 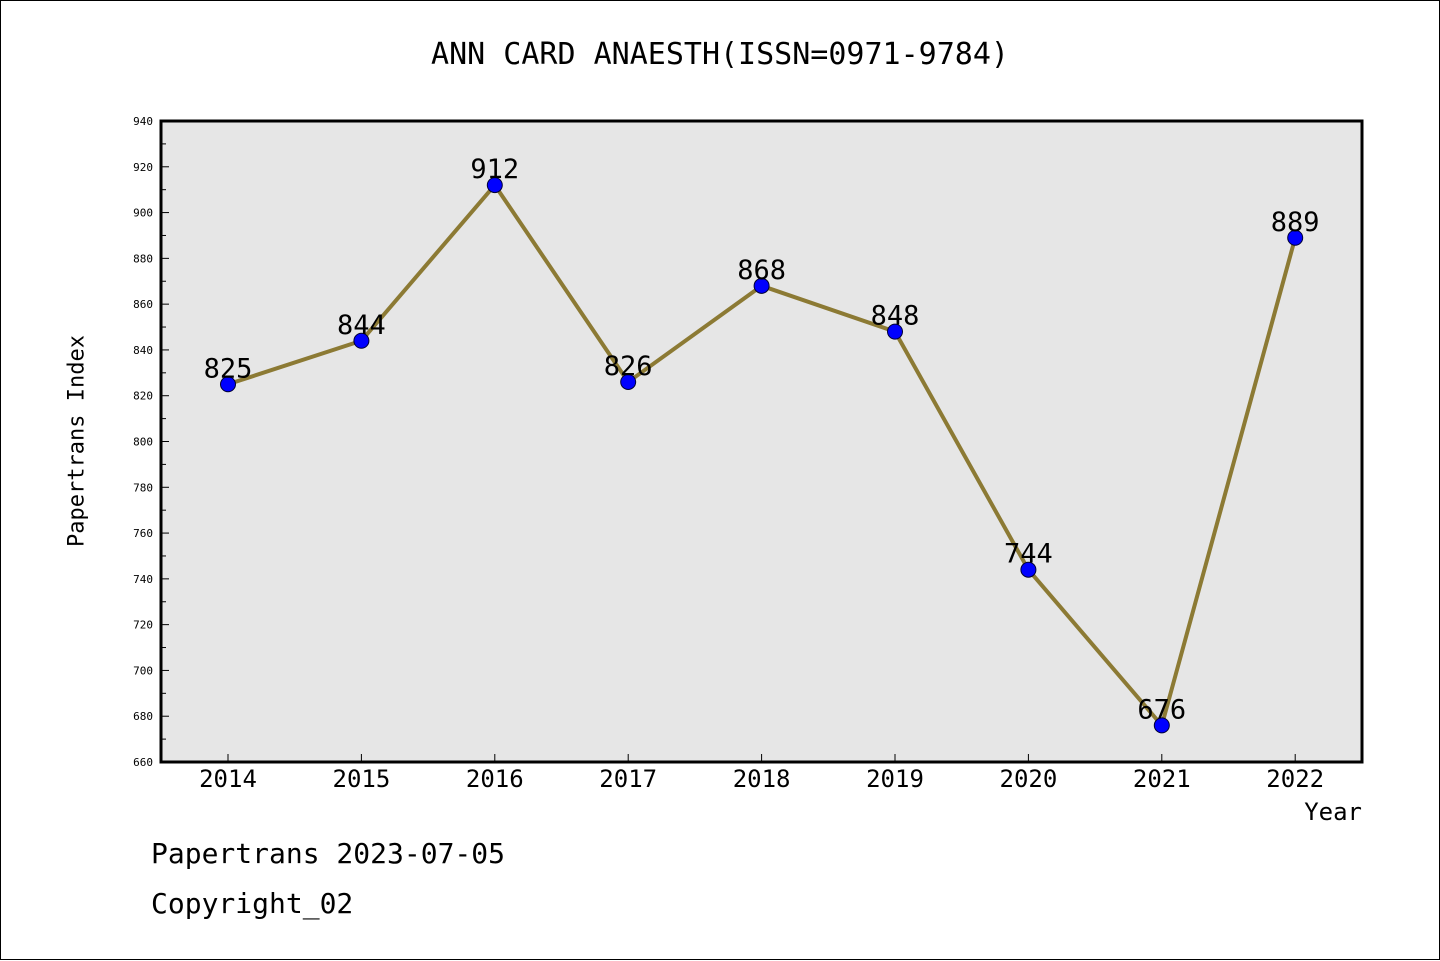 I want to click on data-label: 744, so click(x=1028, y=554).